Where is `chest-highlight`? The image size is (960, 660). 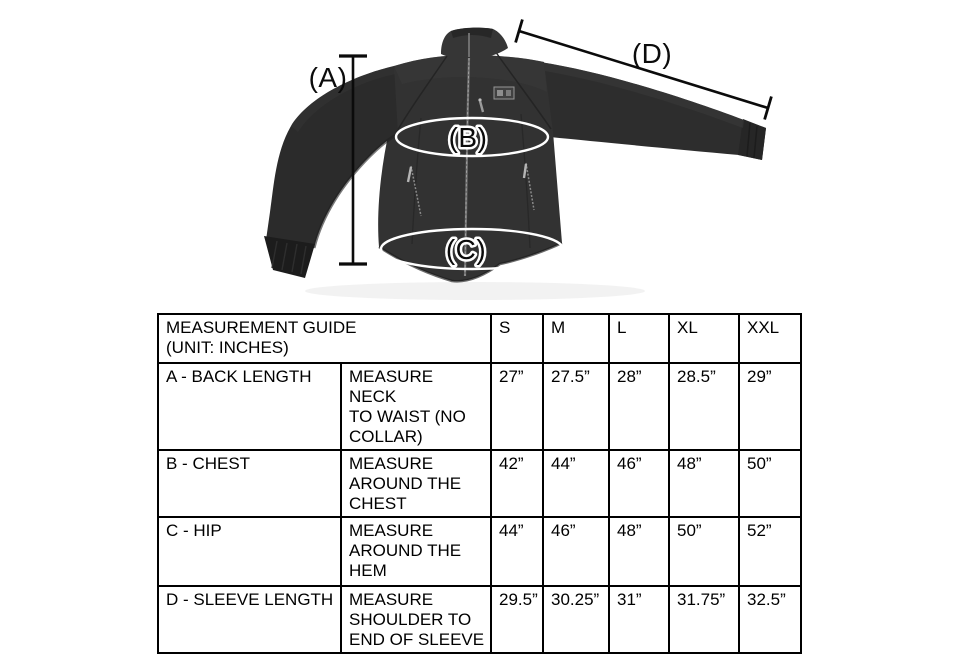
chest-highlight is located at coordinates (470, 73).